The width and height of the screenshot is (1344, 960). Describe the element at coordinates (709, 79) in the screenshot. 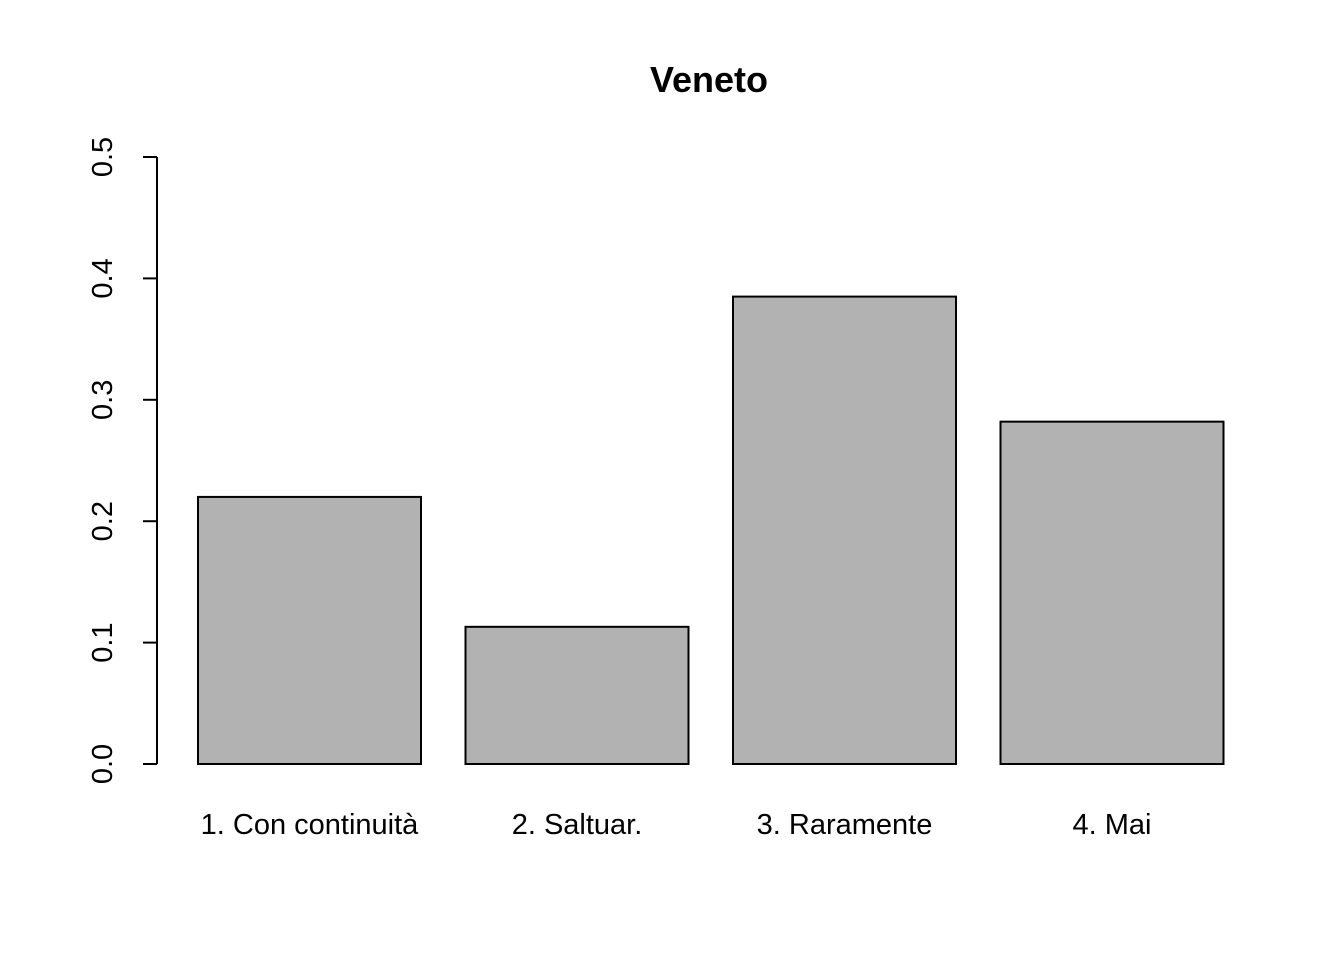

I see `chart-title: Veneto` at that location.